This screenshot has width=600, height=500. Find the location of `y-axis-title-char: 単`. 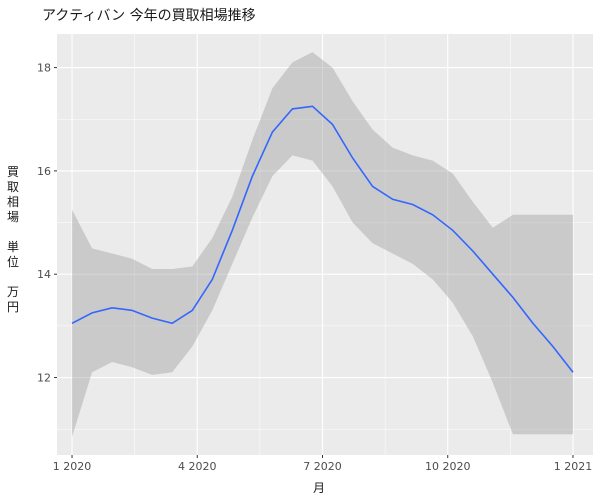

y-axis-title-char: 単 is located at coordinates (13, 247).